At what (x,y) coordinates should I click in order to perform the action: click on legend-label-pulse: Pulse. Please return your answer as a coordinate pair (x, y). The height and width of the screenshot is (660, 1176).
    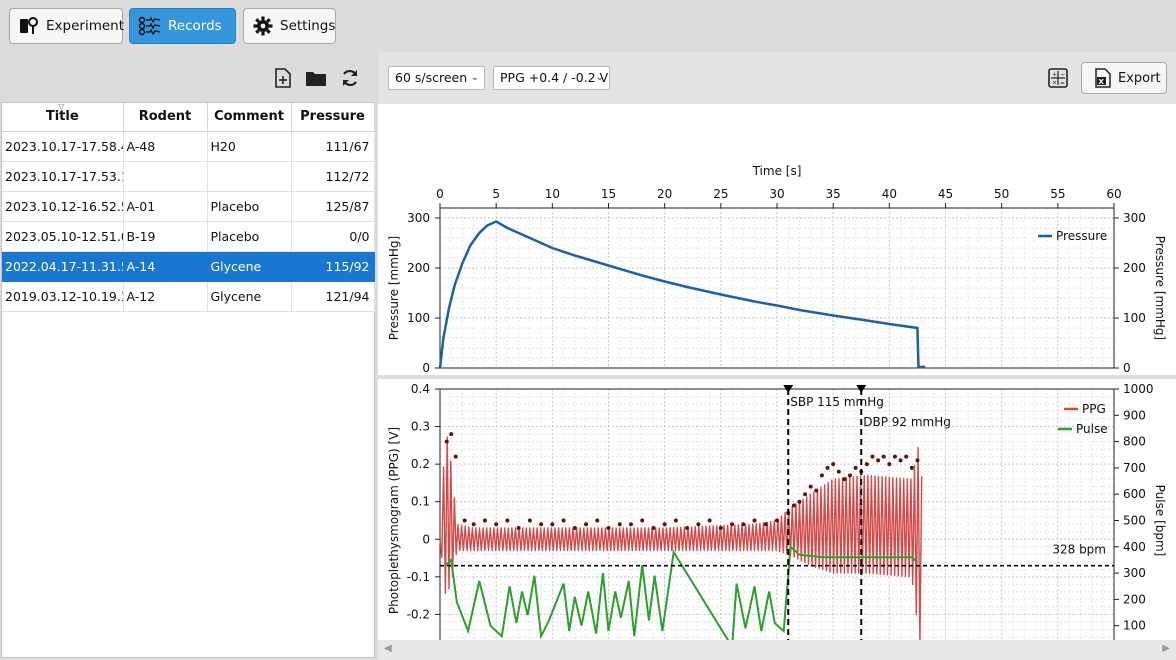
    Looking at the image, I should click on (1092, 429).